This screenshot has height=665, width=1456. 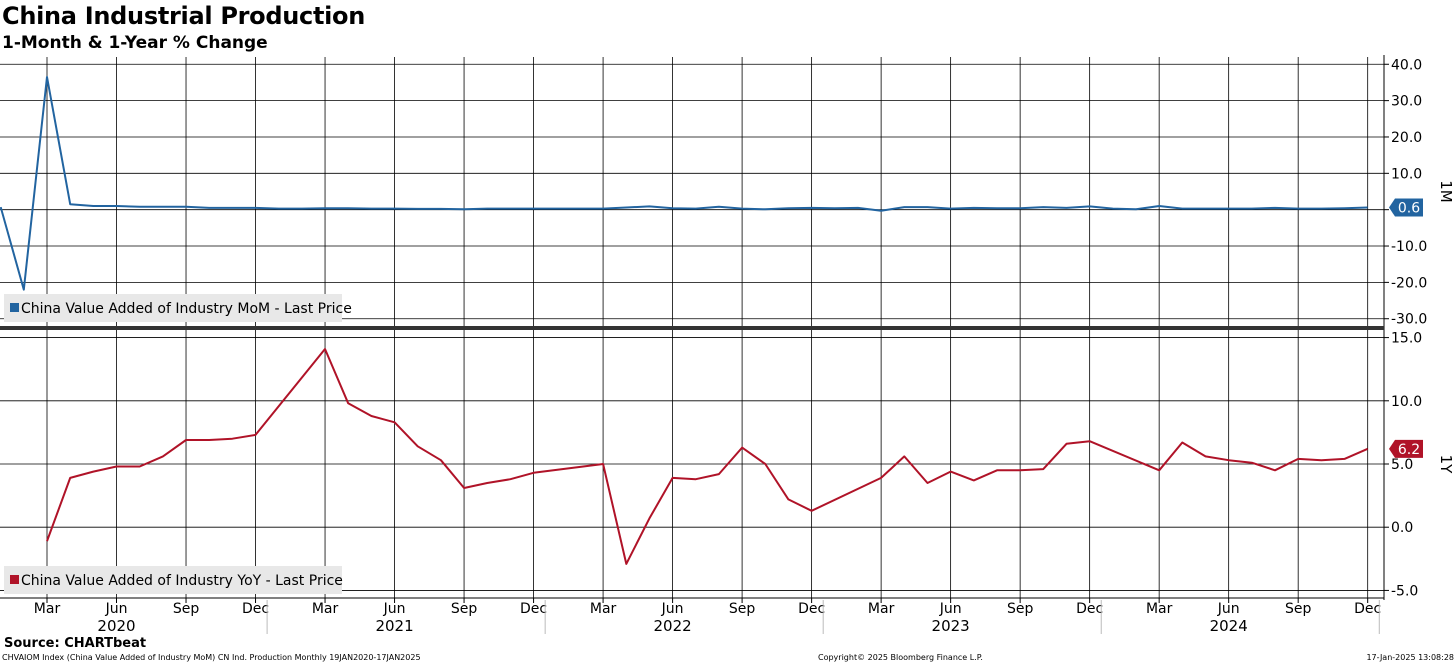 I want to click on last-value-label: 0.6, so click(x=1409, y=208).